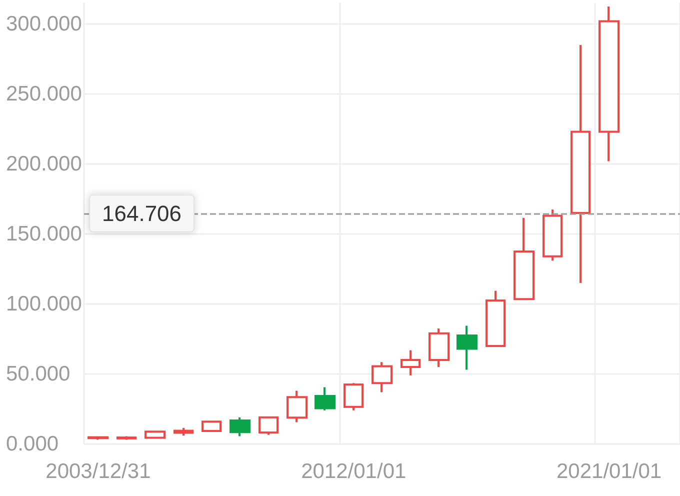  Describe the element at coordinates (44, 304) in the screenshot. I see `y-tick-label: 100.000` at that location.